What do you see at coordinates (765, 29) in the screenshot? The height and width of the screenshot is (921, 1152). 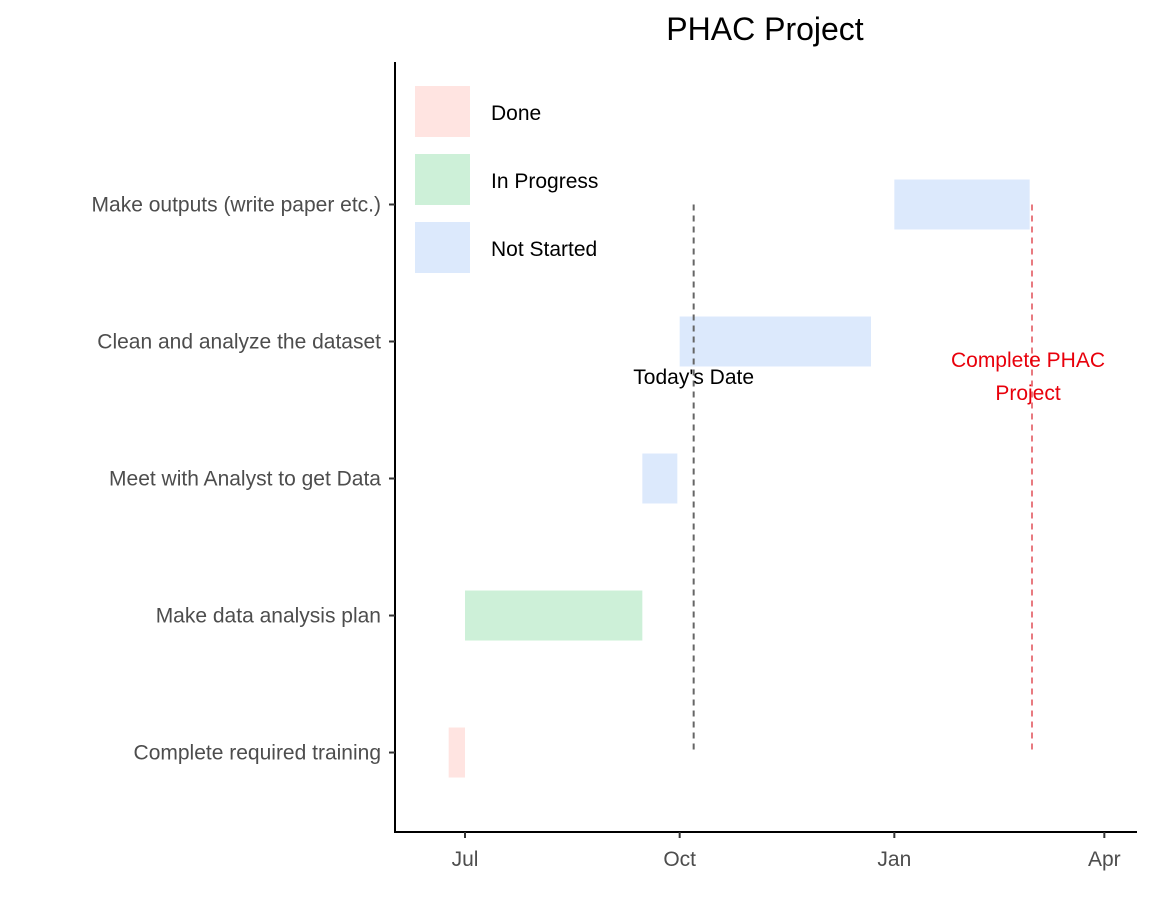 I see `chart-title: PHAC Project` at bounding box center [765, 29].